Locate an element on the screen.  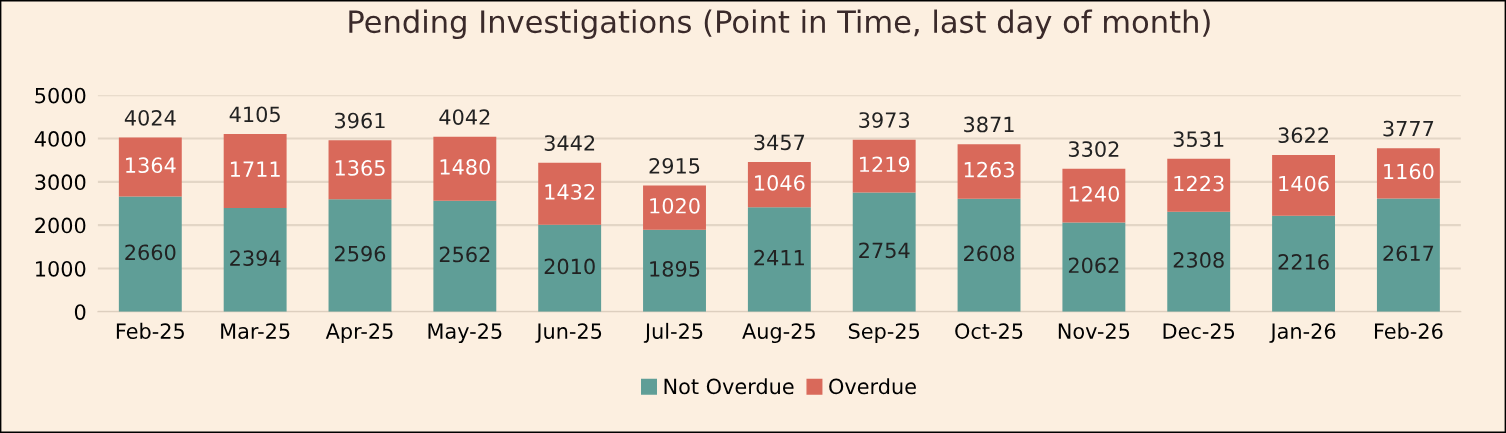
legend-label: Not Overdue is located at coordinates (729, 386).